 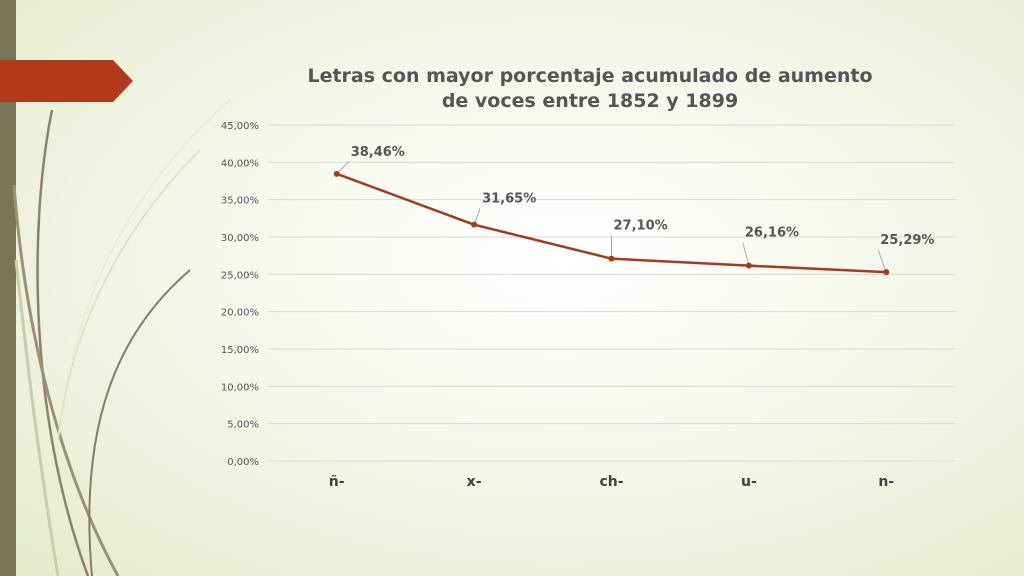 What do you see at coordinates (66, 81) in the screenshot?
I see `slide-accent-arrow` at bounding box center [66, 81].